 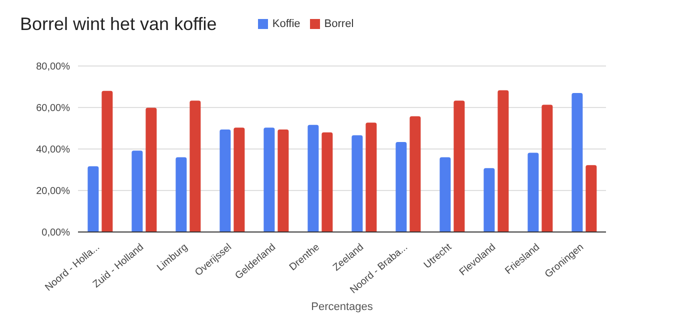 What do you see at coordinates (53, 108) in the screenshot?
I see `y-tick-label: 60,00%` at bounding box center [53, 108].